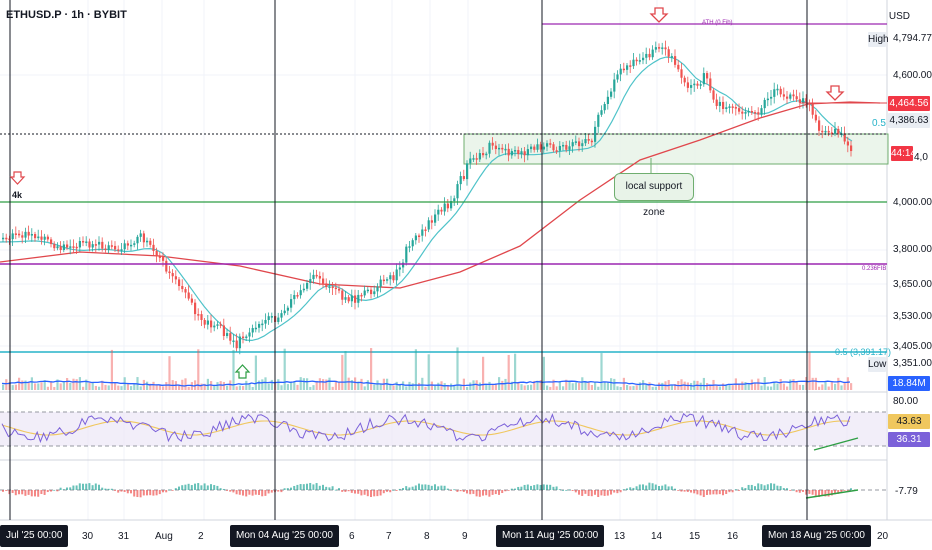 This screenshot has height=550, width=932. What do you see at coordinates (847, 536) in the screenshot?
I see `time-tick-19: 19` at bounding box center [847, 536].